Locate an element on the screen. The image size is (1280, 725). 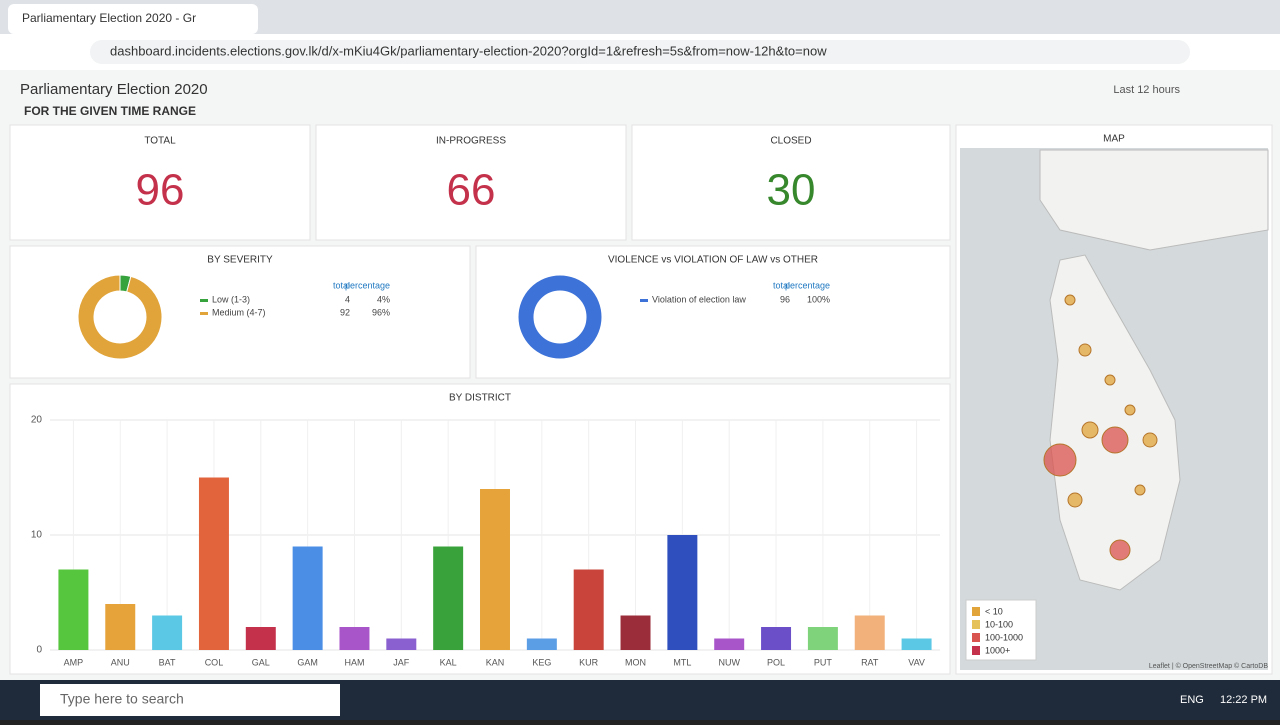
search-box is located at coordinates (190, 700).